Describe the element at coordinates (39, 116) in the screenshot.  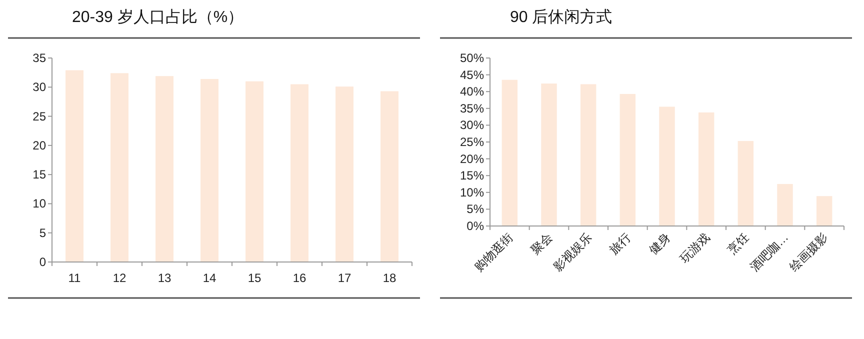
I see `y-tick-label: 25` at that location.